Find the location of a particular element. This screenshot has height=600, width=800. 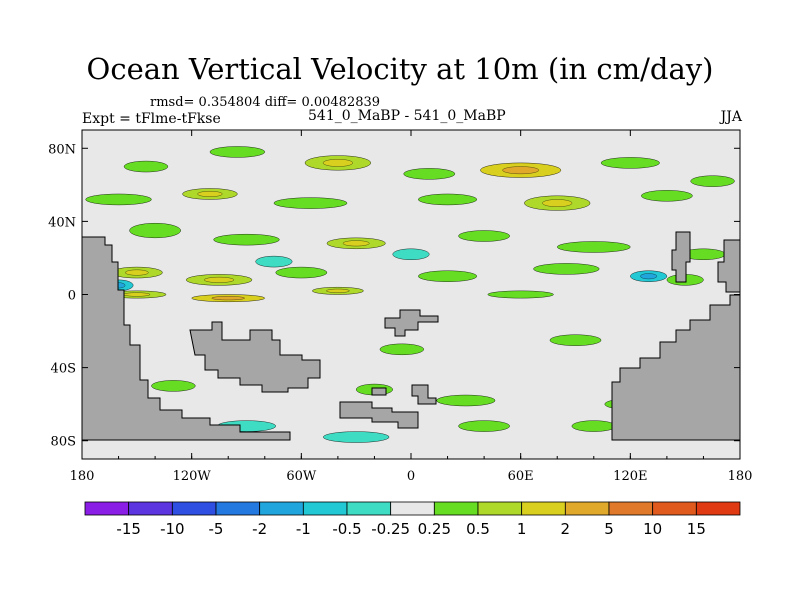

stats-label: rmsd= 0.354804 diff= 0.00482839 is located at coordinates (265, 102).